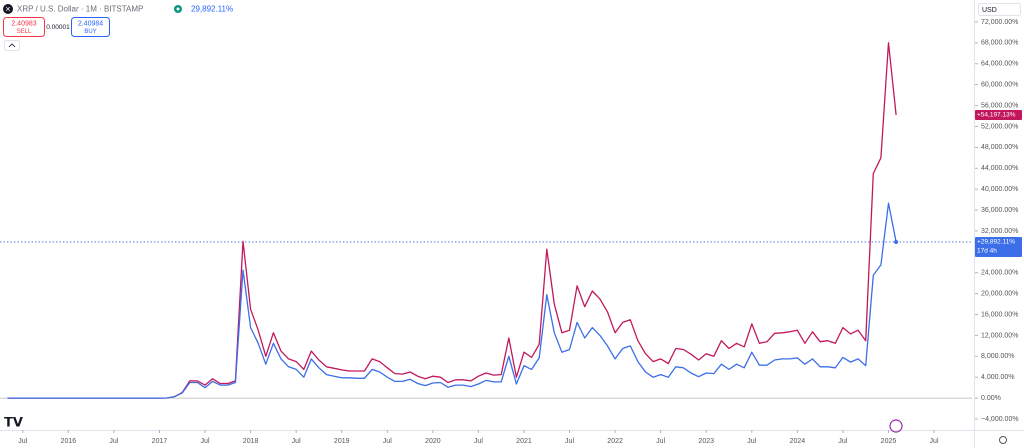  Describe the element at coordinates (999, 64) in the screenshot. I see `y-tick-label: 64,000.00%` at that location.